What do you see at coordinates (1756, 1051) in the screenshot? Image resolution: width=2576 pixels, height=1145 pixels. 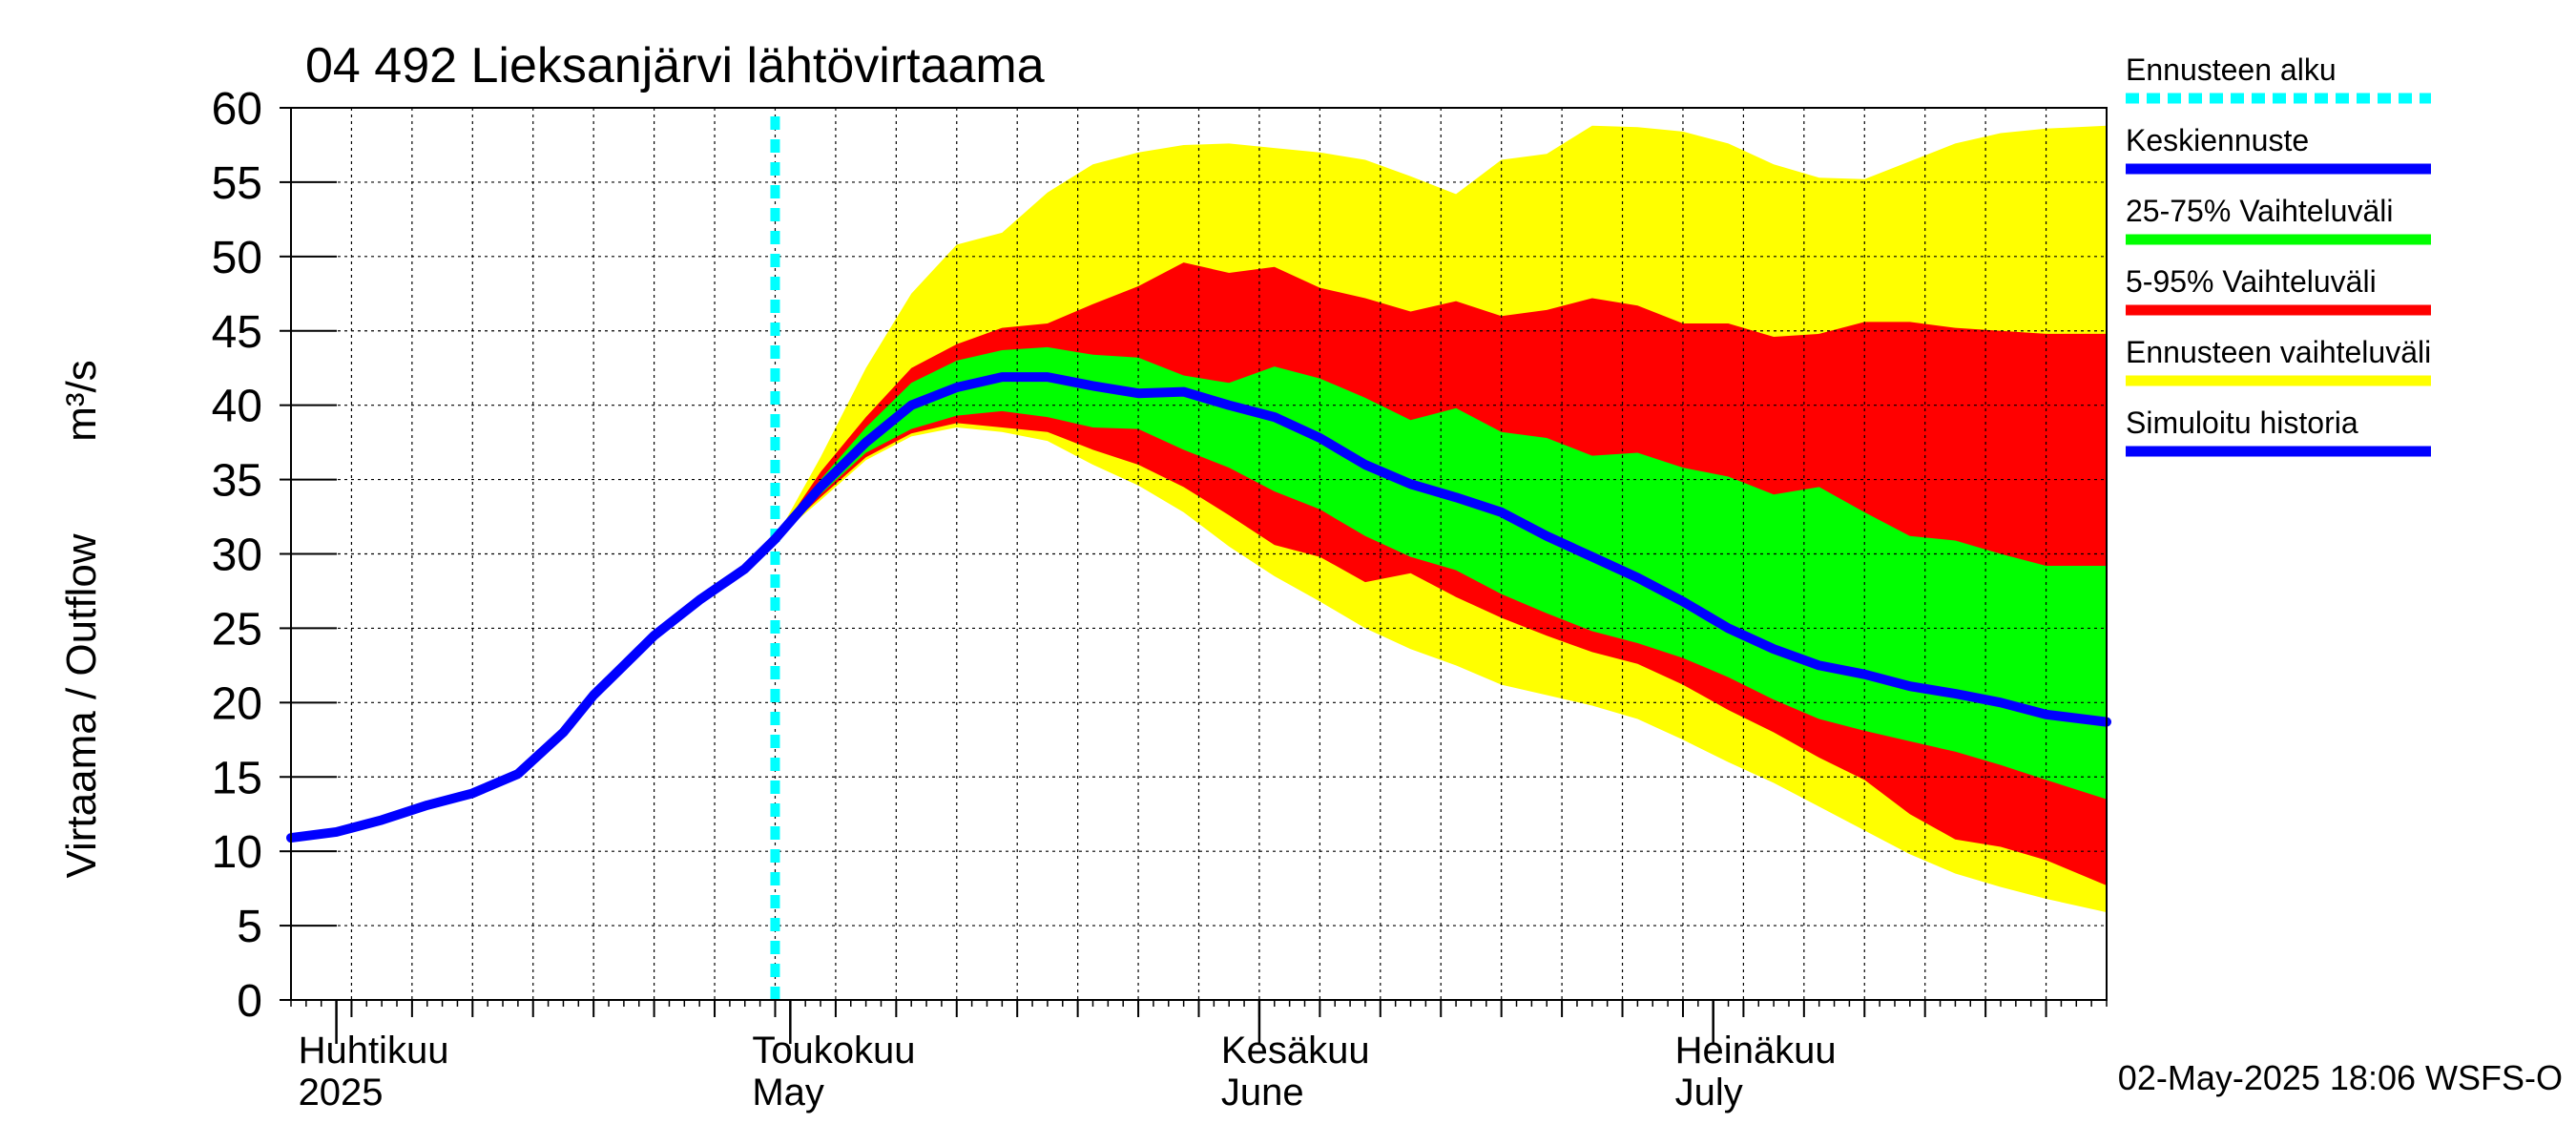 I see `x-month-label: Heinäkuu` at bounding box center [1756, 1051].